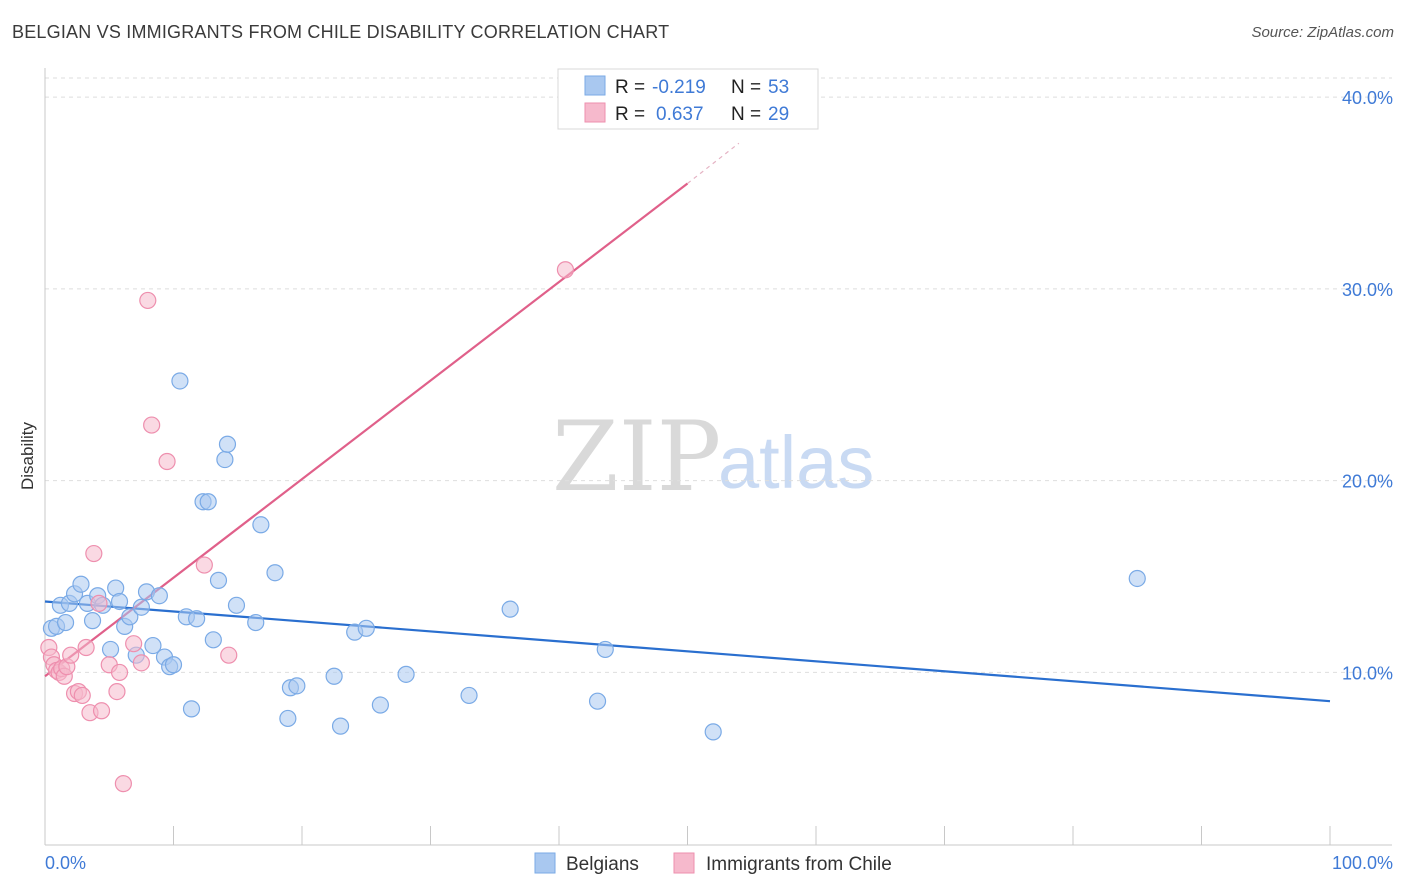 Image resolution: width=1406 pixels, height=892 pixels. What do you see at coordinates (630, 114) in the screenshot?
I see `legend-r-label-2: R =` at bounding box center [630, 114].